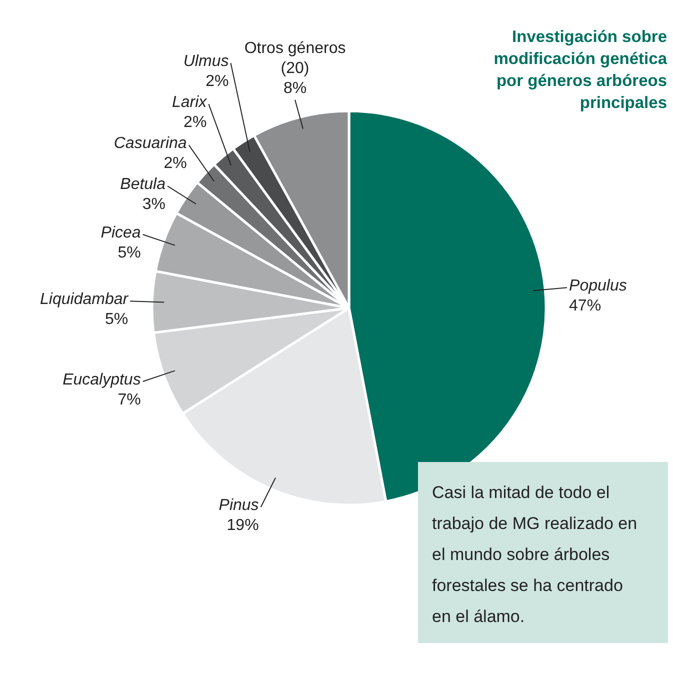 This screenshot has height=681, width=673. What do you see at coordinates (154, 205) in the screenshot?
I see `data-label: 3%` at bounding box center [154, 205].